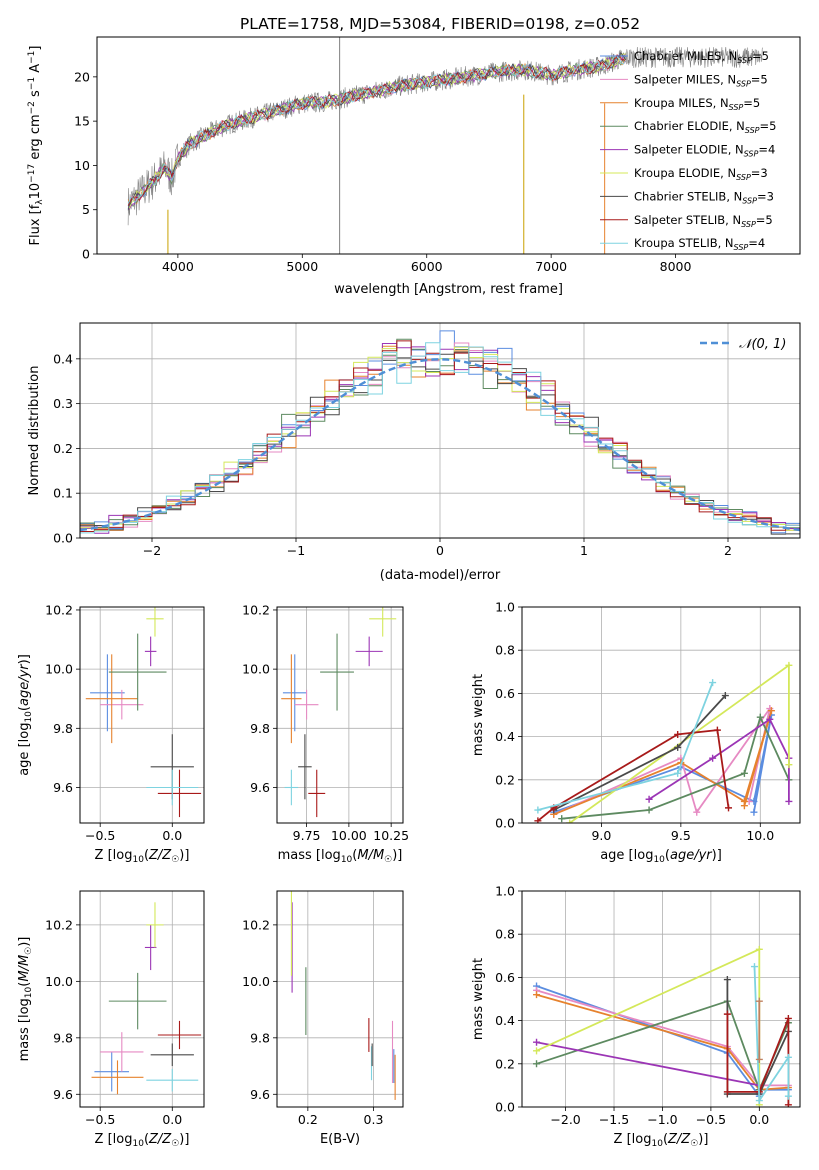 The image size is (819, 1170). I want to click on x-tick-label: 9.75, so click(307, 835).